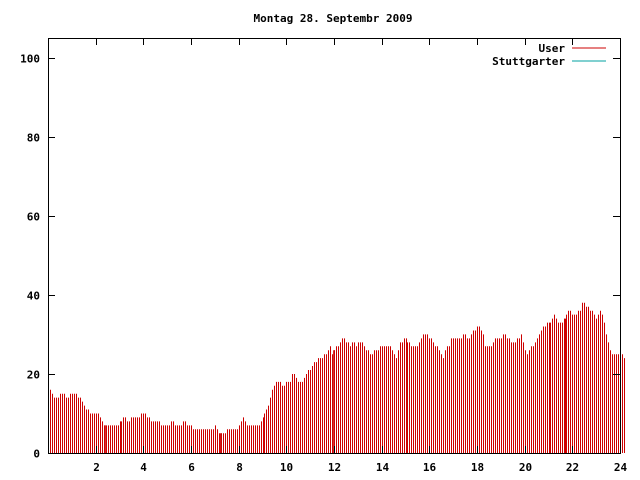 The height and width of the screenshot is (480, 640). What do you see at coordinates (33, 217) in the screenshot?
I see `y-tick-label: 60` at bounding box center [33, 217].